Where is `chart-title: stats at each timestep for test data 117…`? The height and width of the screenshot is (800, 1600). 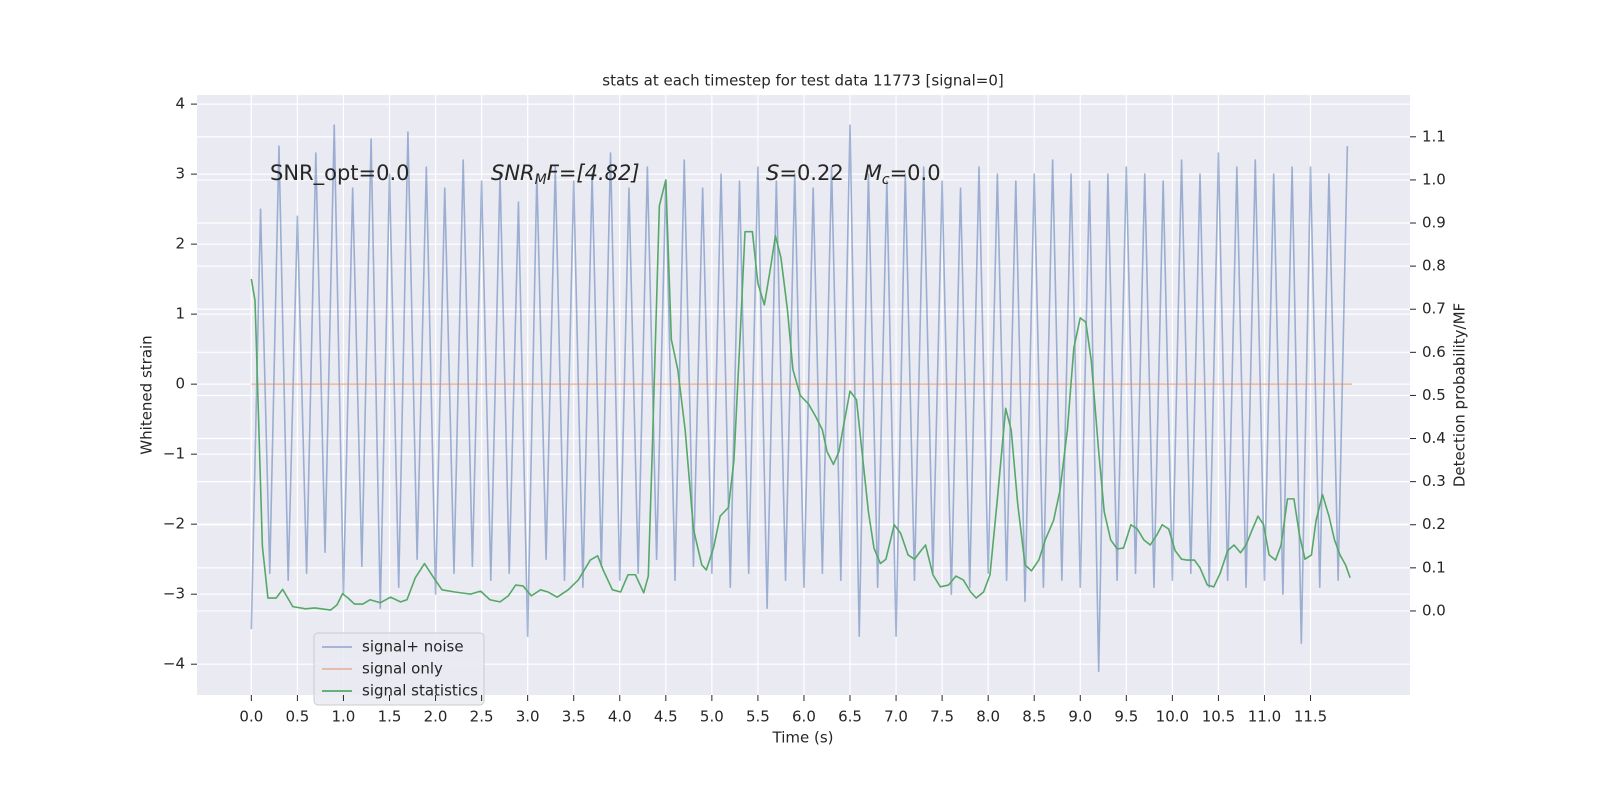
chart-title: stats at each timestep for test data 117… is located at coordinates (802, 81).